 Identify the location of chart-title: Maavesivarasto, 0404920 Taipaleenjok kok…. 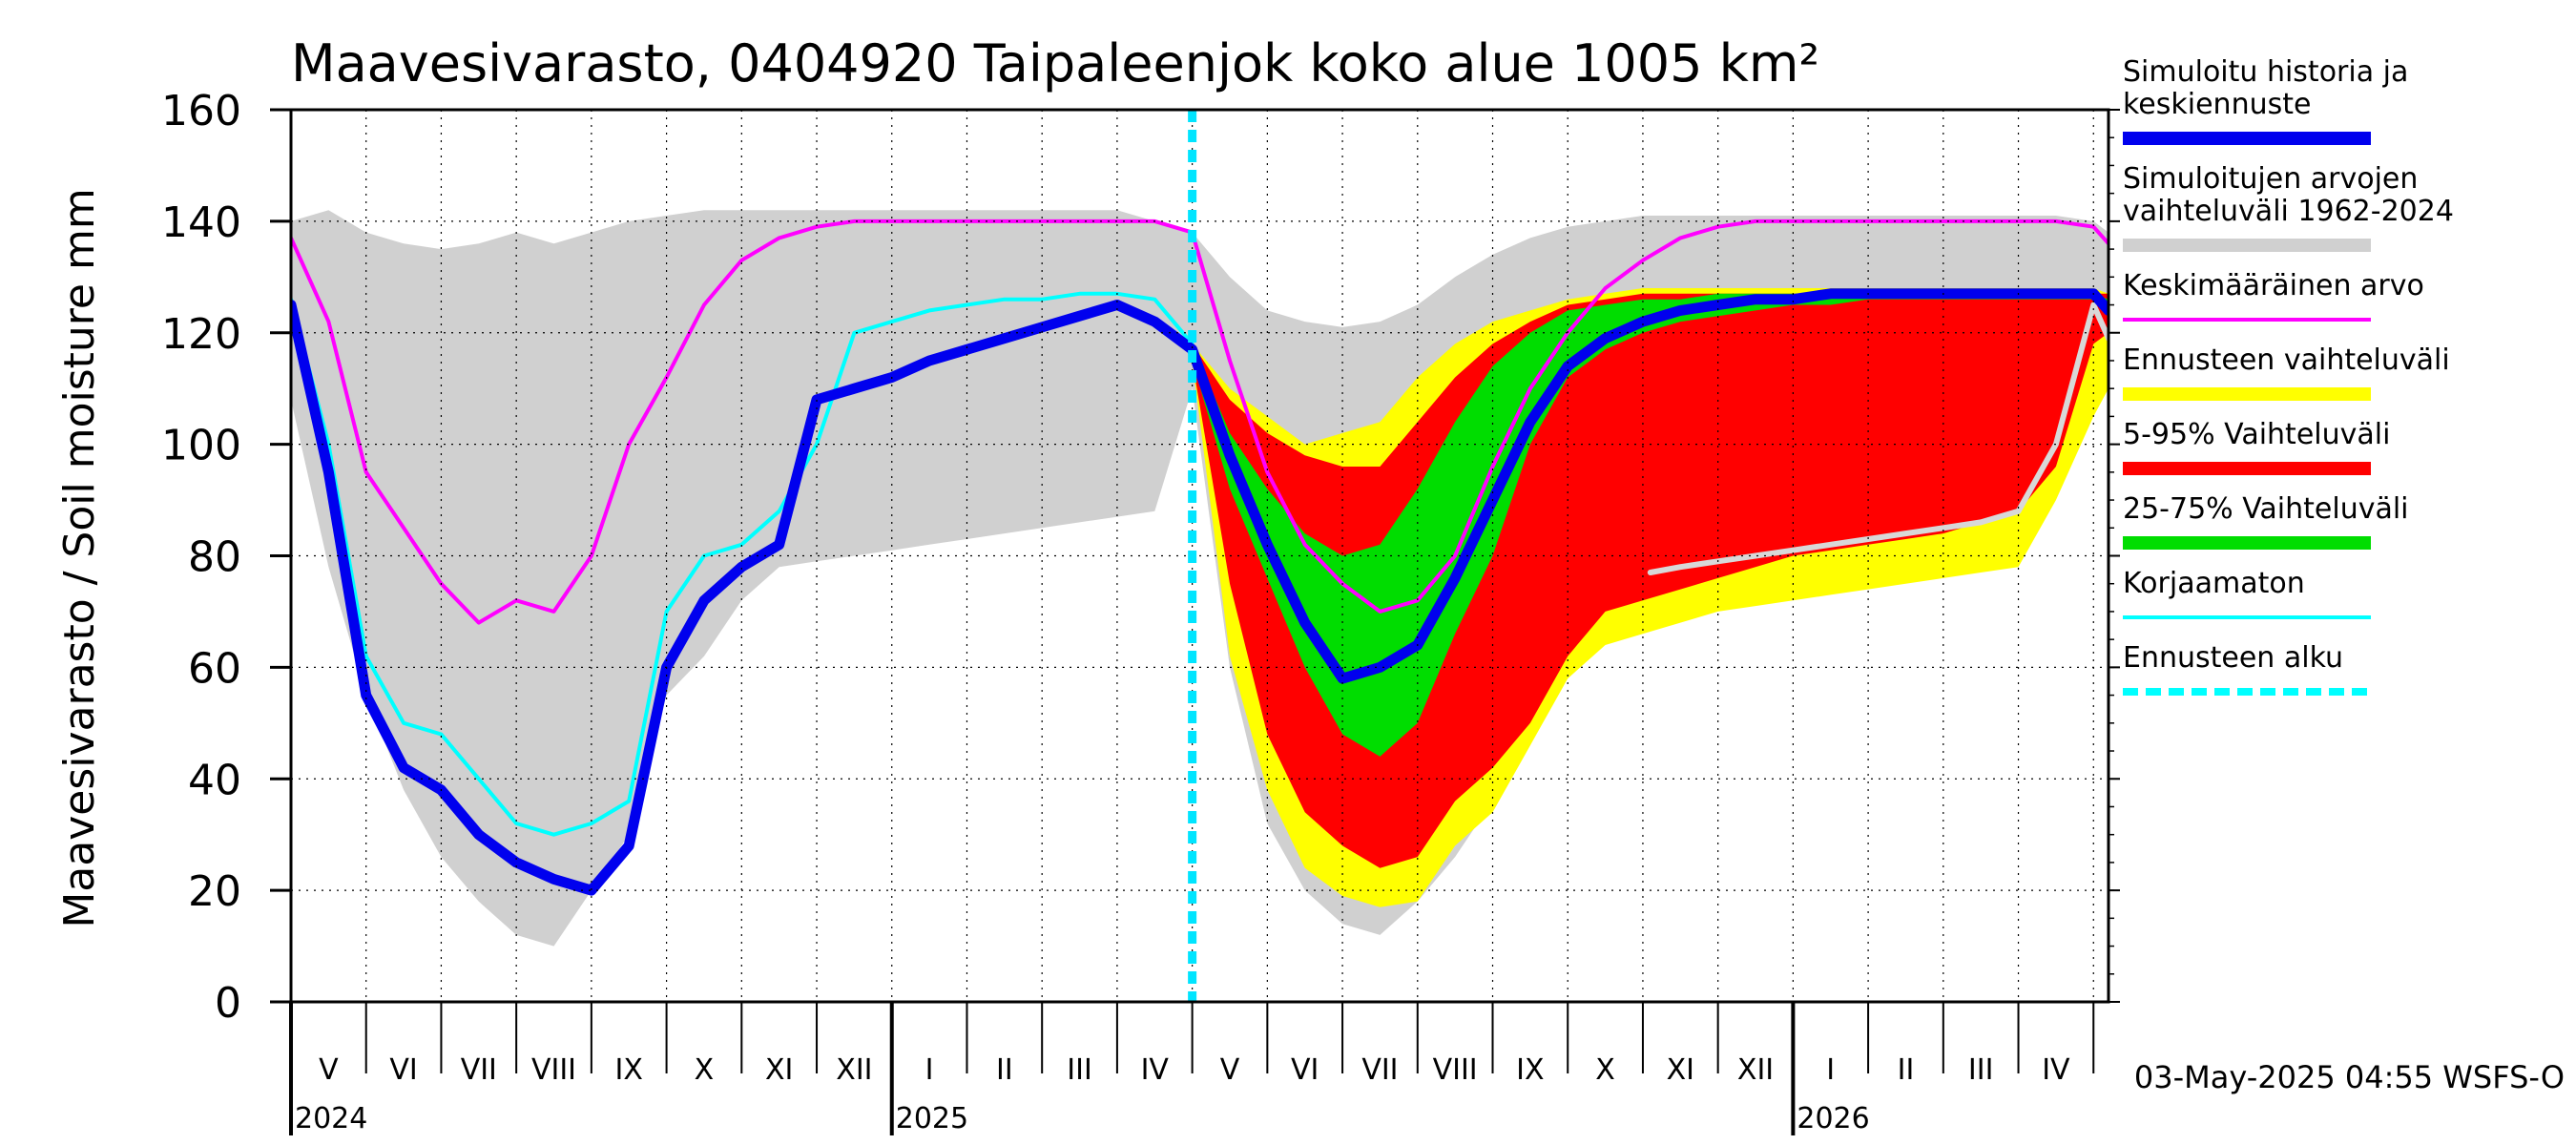
(1055, 63).